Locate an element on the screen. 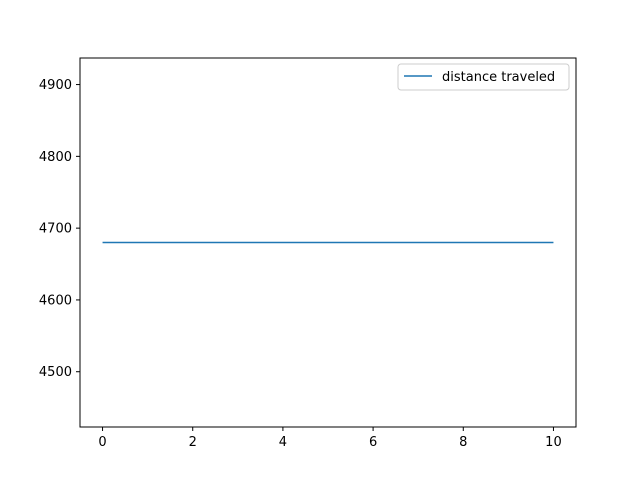 The height and width of the screenshot is (480, 640). x-tick-label: 8 is located at coordinates (463, 442).